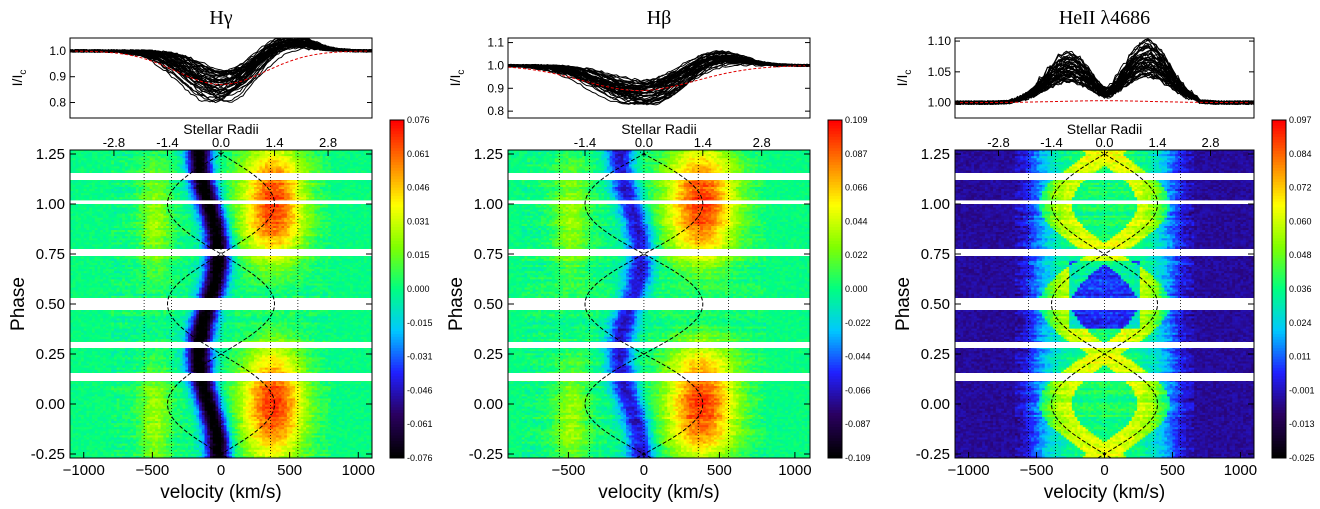 The image size is (1320, 509). I want to click on colorbar-tick-label: -0.087, so click(858, 424).